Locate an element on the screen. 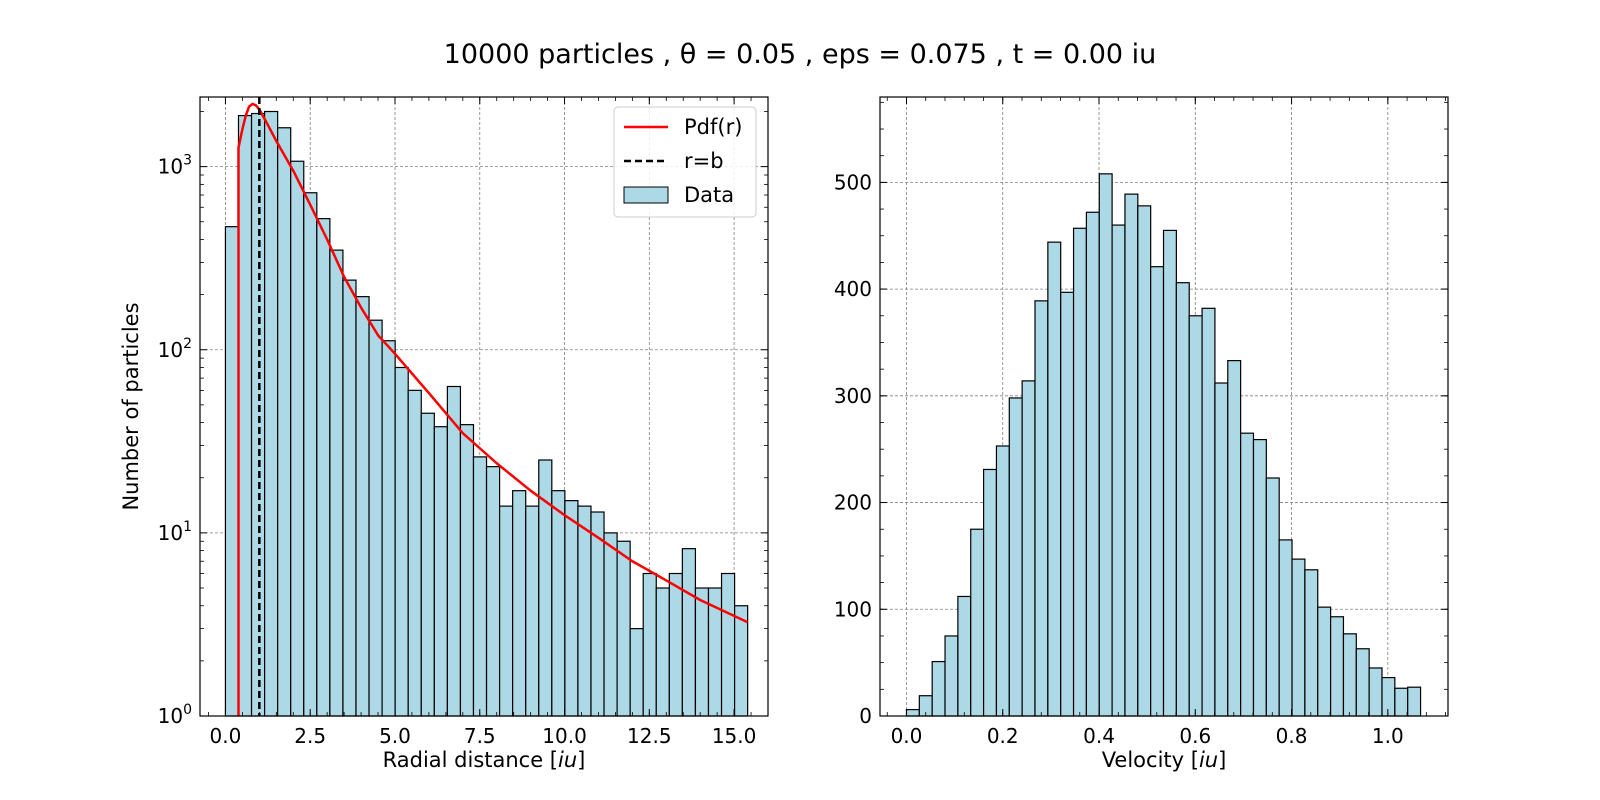 This screenshot has width=1600, height=800. y-tick-label: 200 is located at coordinates (853, 503).